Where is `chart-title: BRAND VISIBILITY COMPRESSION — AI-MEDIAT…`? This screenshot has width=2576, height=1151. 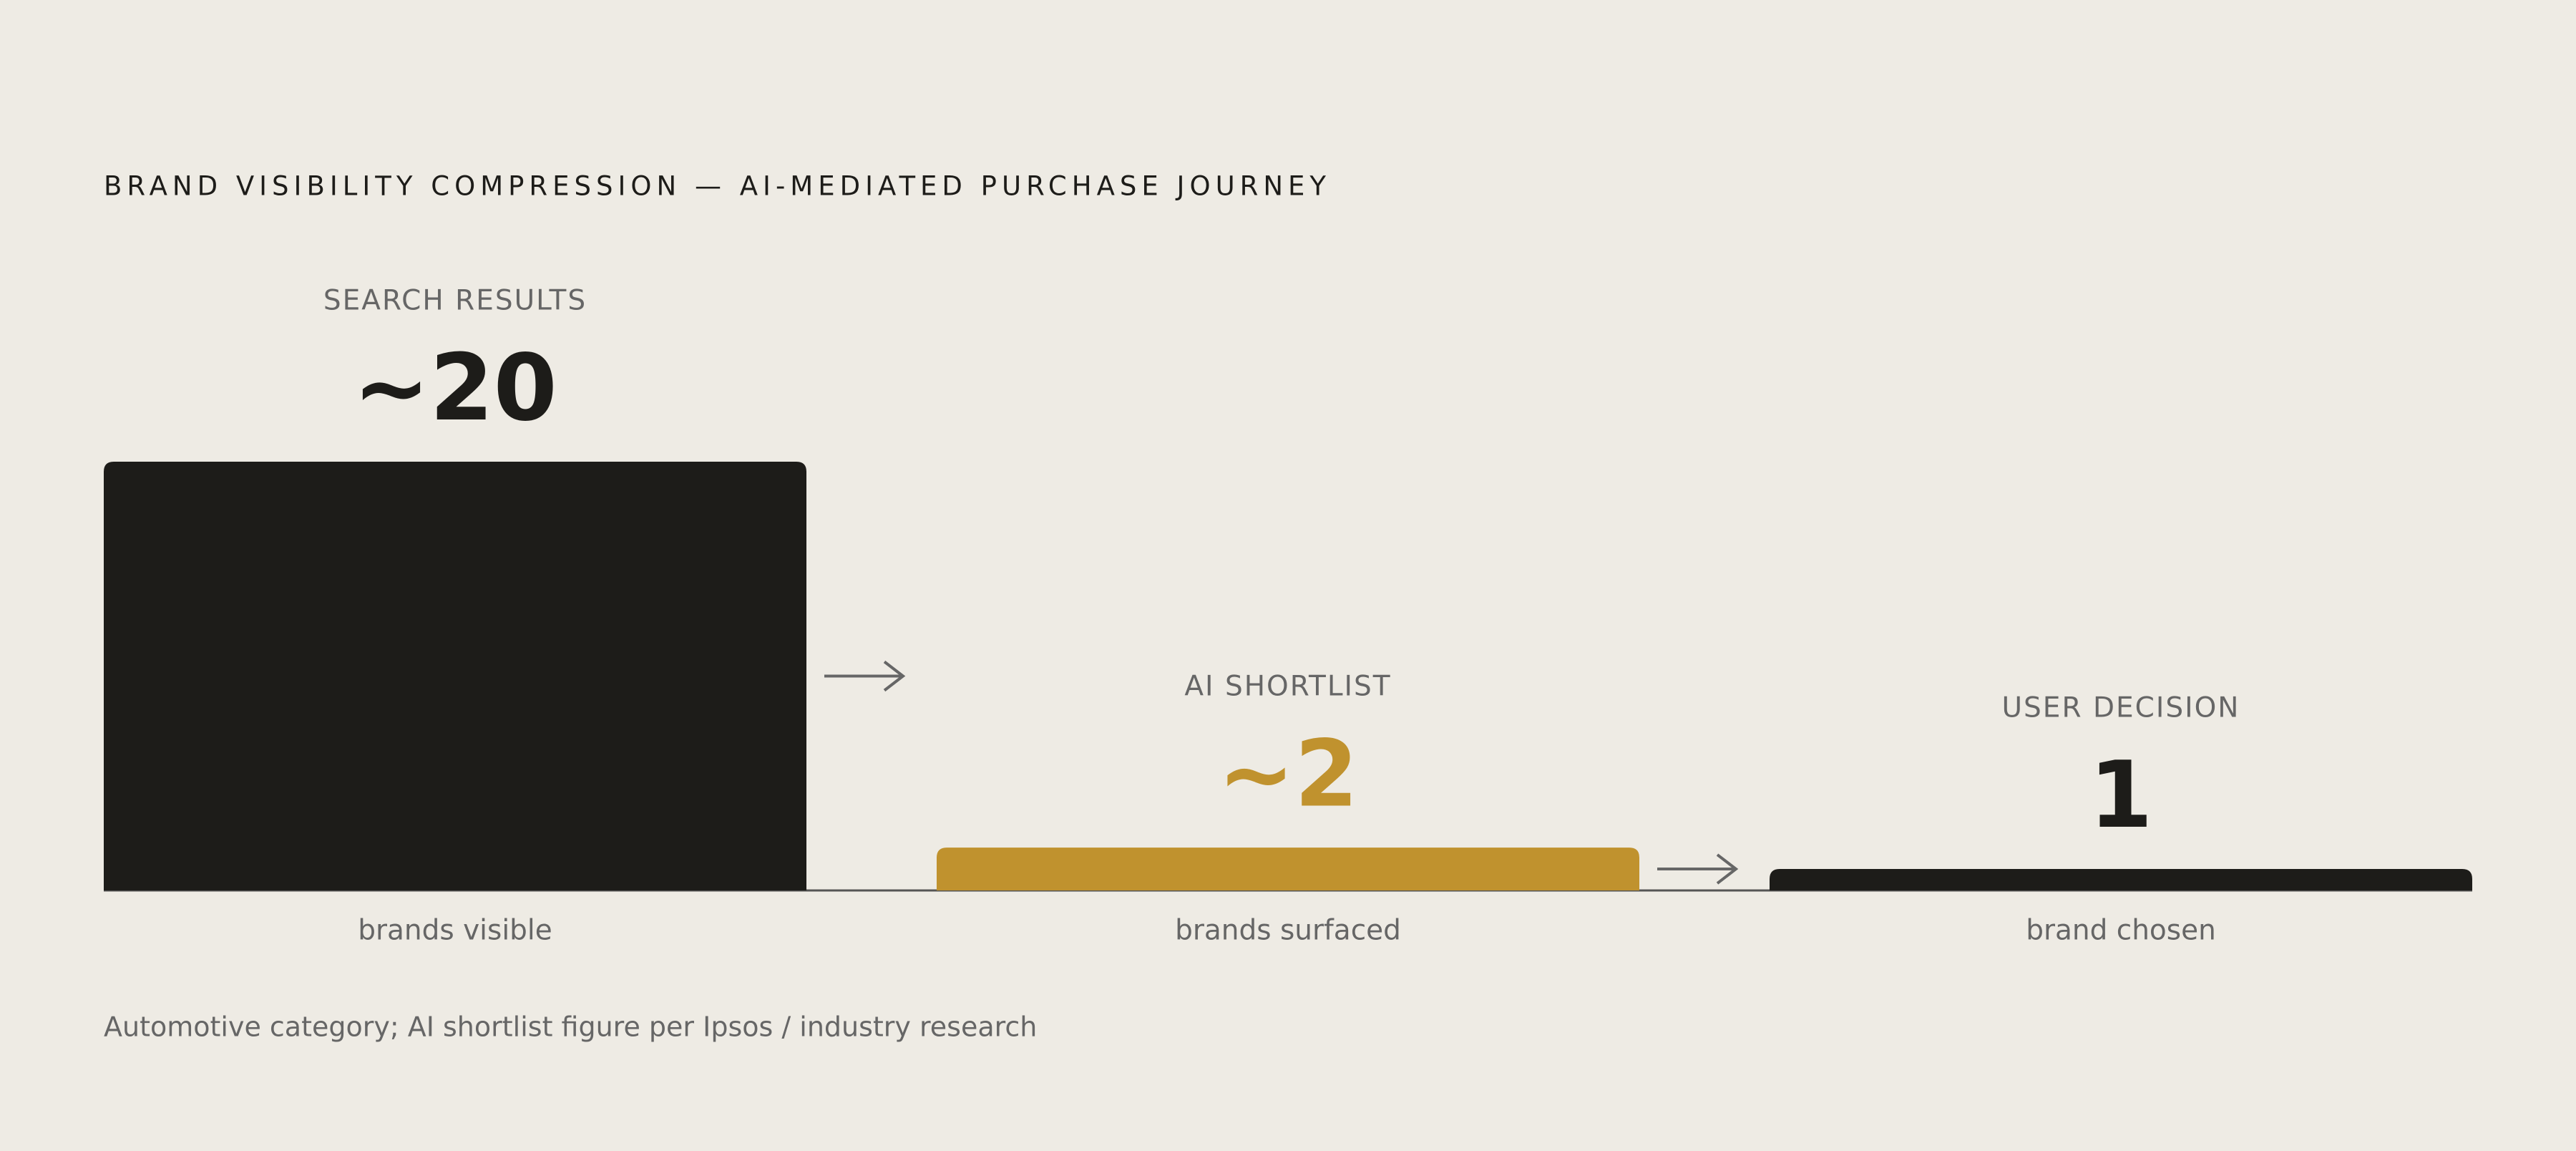
chart-title: BRAND VISIBILITY COMPRESSION — AI-MEDIAT… is located at coordinates (717, 186).